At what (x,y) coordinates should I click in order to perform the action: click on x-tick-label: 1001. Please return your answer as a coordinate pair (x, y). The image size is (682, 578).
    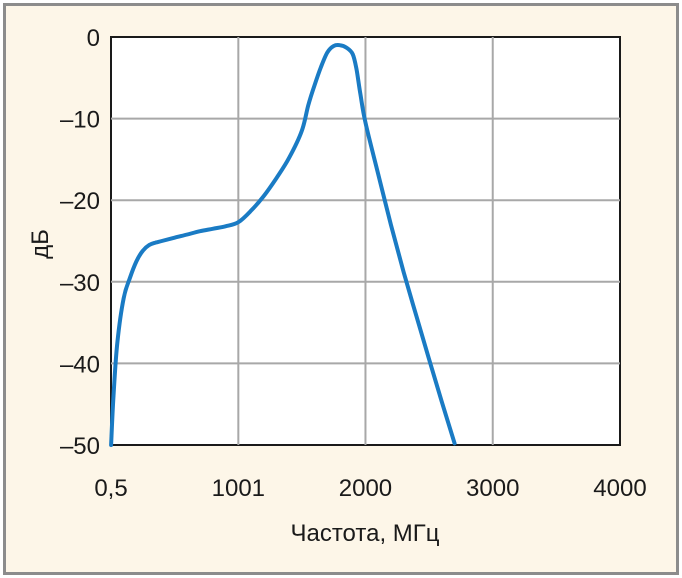
    Looking at the image, I should click on (238, 488).